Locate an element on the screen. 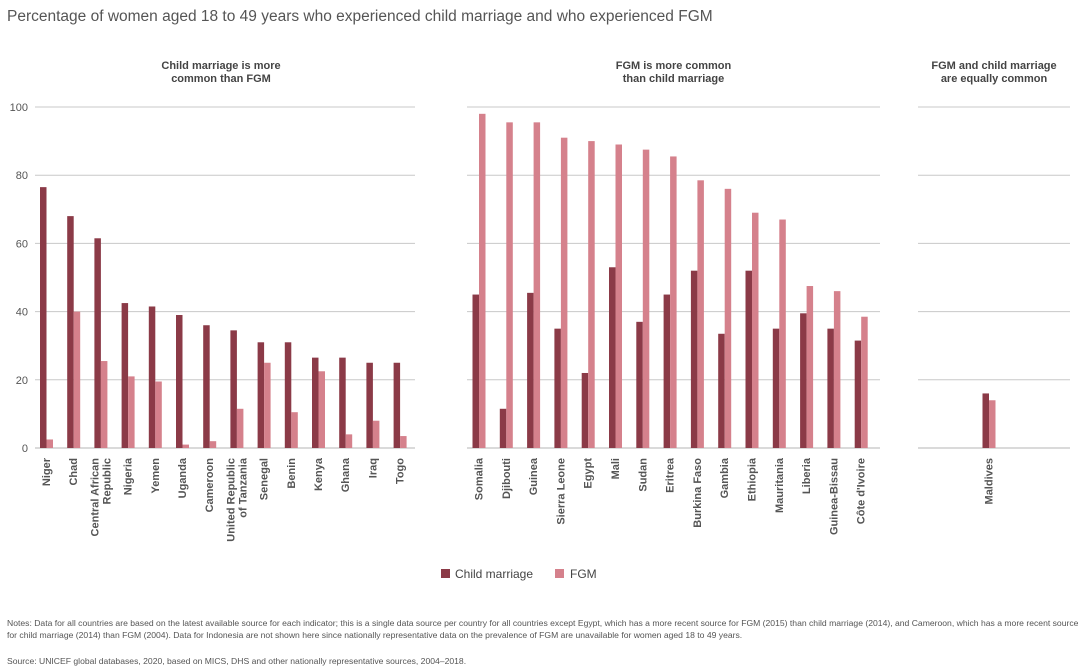  x-tick-label: United Republic is located at coordinates (231, 500).